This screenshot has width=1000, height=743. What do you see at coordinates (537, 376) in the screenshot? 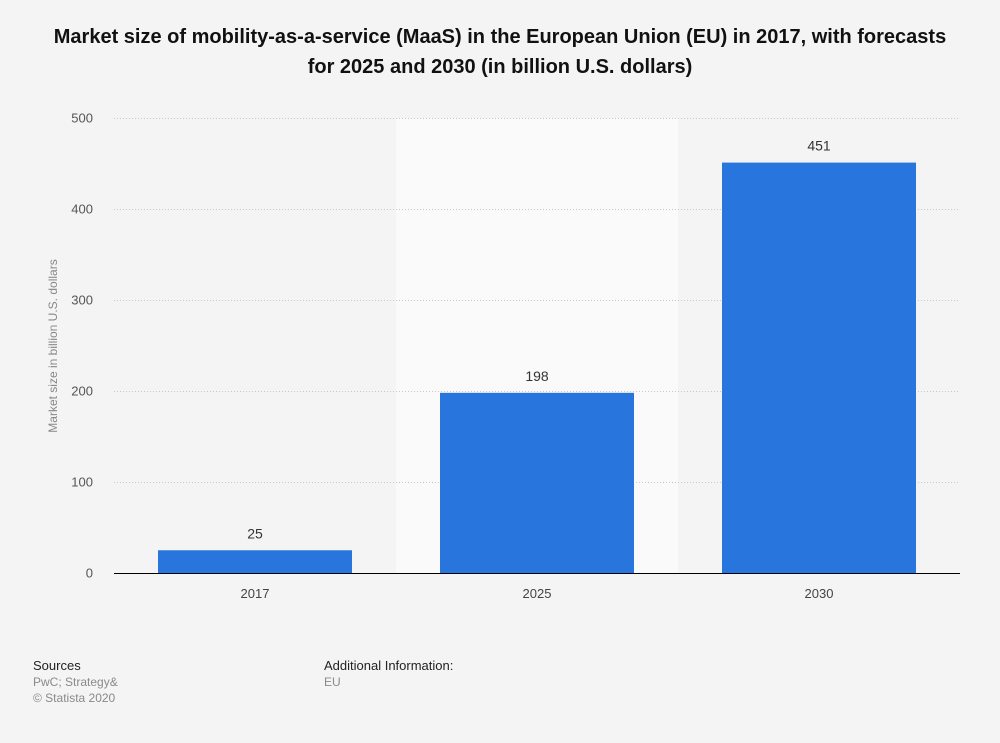
I see `data-label-2025: 198` at bounding box center [537, 376].